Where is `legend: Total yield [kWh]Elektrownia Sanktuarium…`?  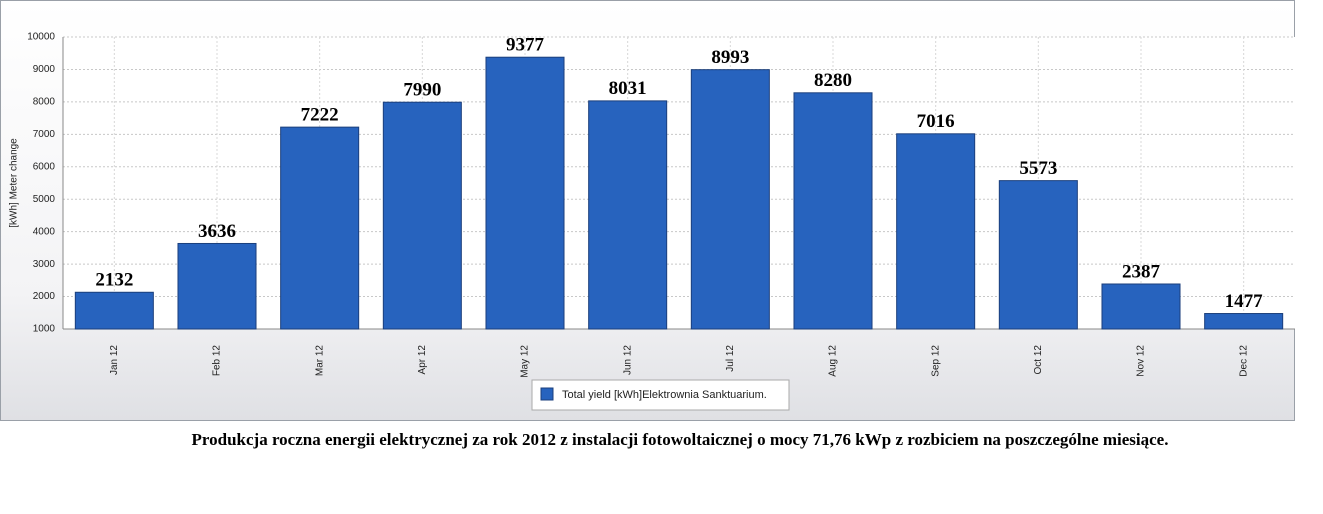 legend: Total yield [kWh]Elektrownia Sanktuarium… is located at coordinates (660, 395).